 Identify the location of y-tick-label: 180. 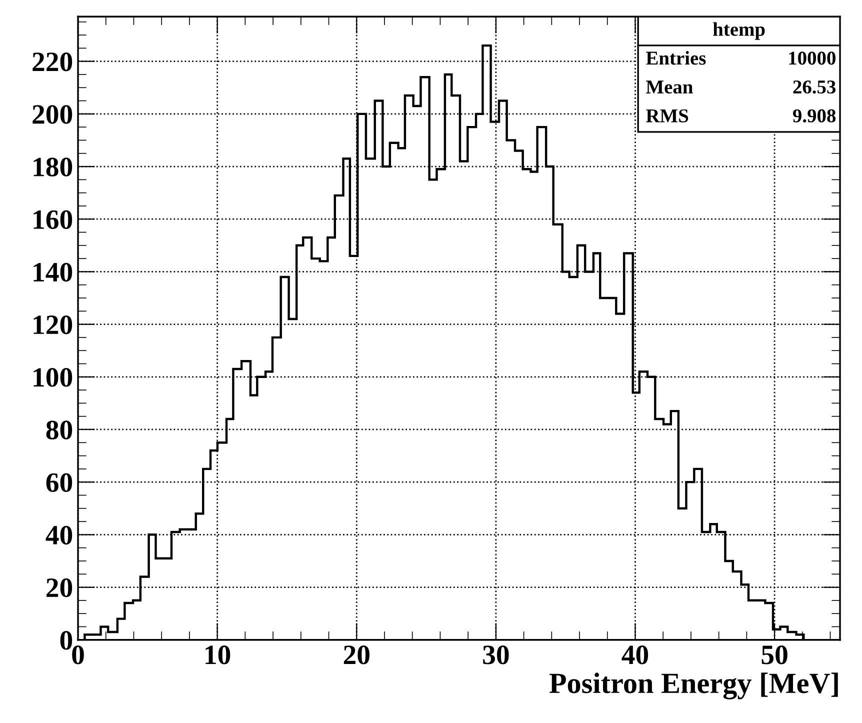
(53, 167).